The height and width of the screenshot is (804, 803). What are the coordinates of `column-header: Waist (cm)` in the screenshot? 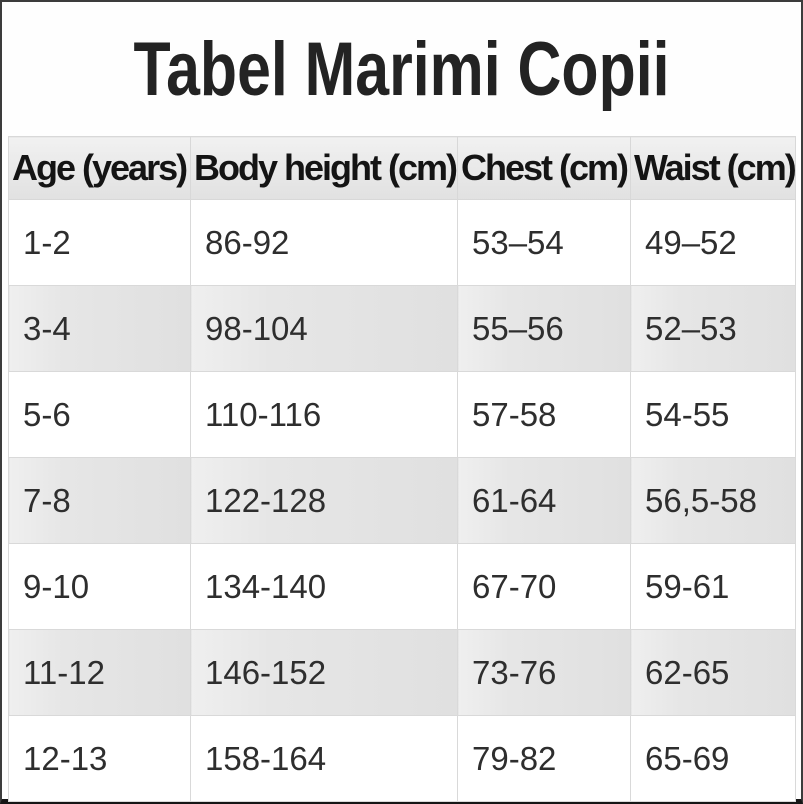 It's located at (713, 168).